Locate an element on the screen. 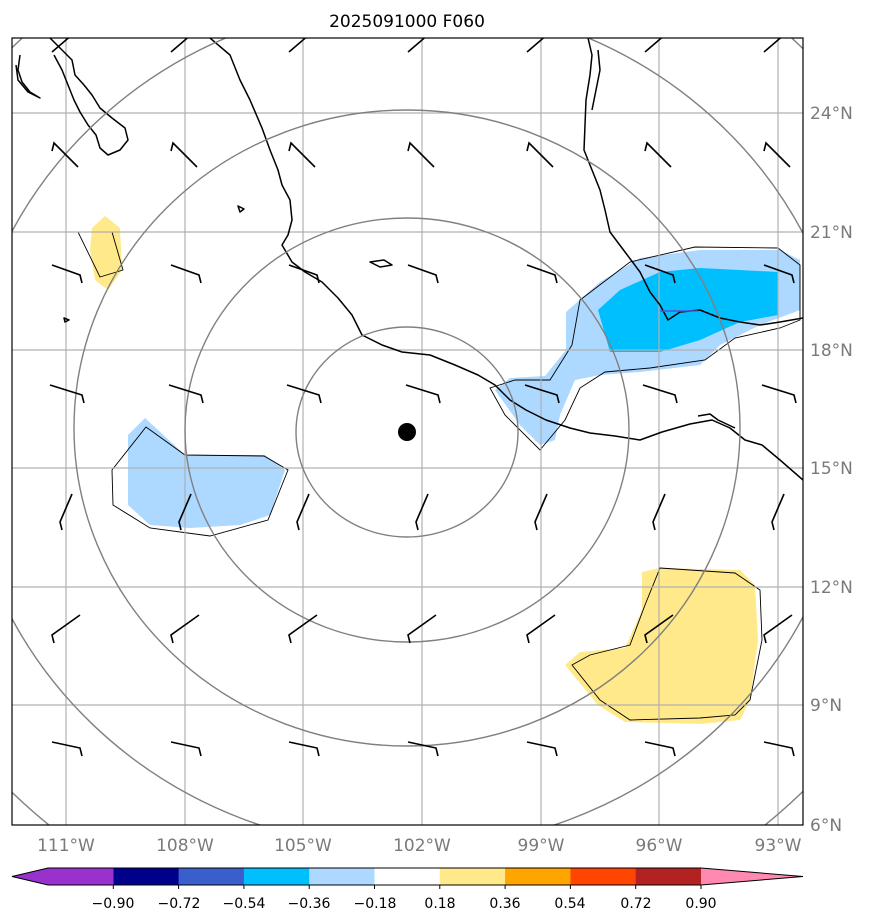 The image size is (873, 924). coastline-yucatan-inner is located at coordinates (596, 80).